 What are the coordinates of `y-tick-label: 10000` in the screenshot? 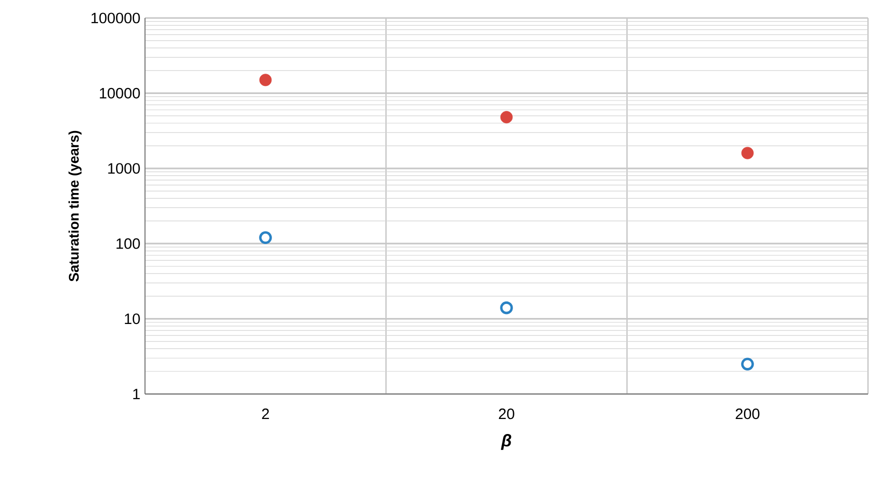 It's located at (120, 93).